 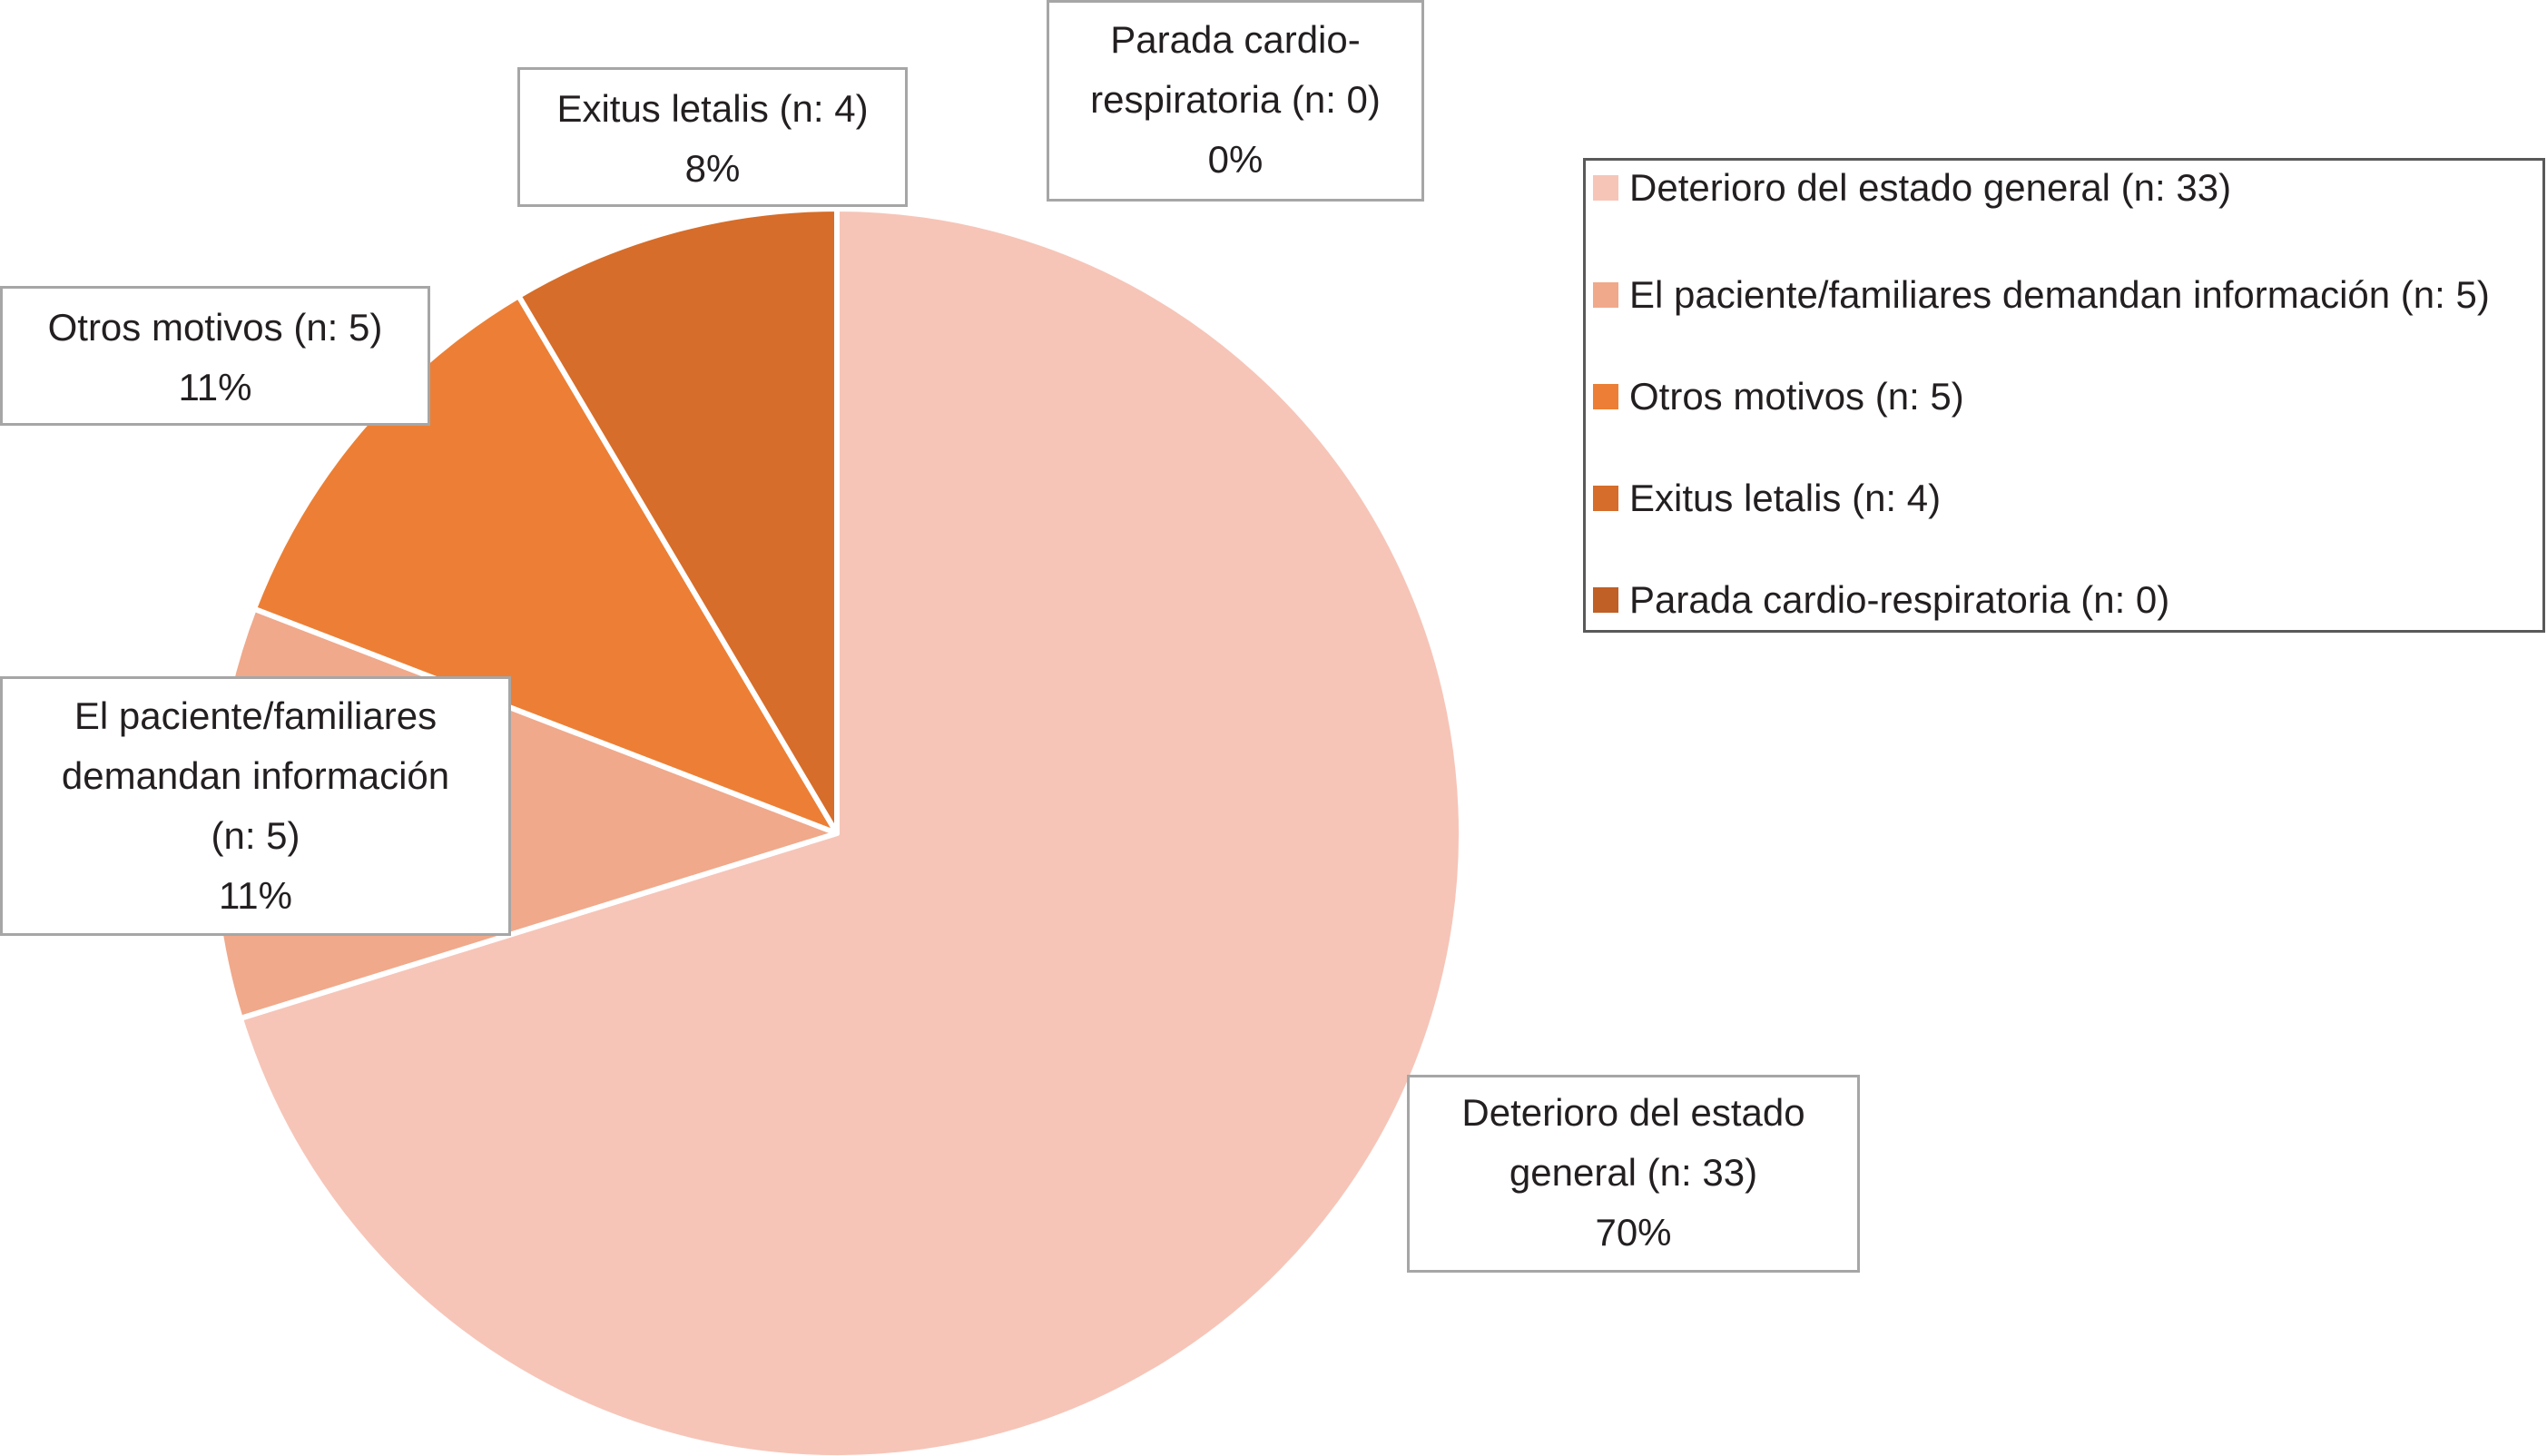 I want to click on legend-item: Exitus letalis (n: 4), so click(x=1767, y=498).